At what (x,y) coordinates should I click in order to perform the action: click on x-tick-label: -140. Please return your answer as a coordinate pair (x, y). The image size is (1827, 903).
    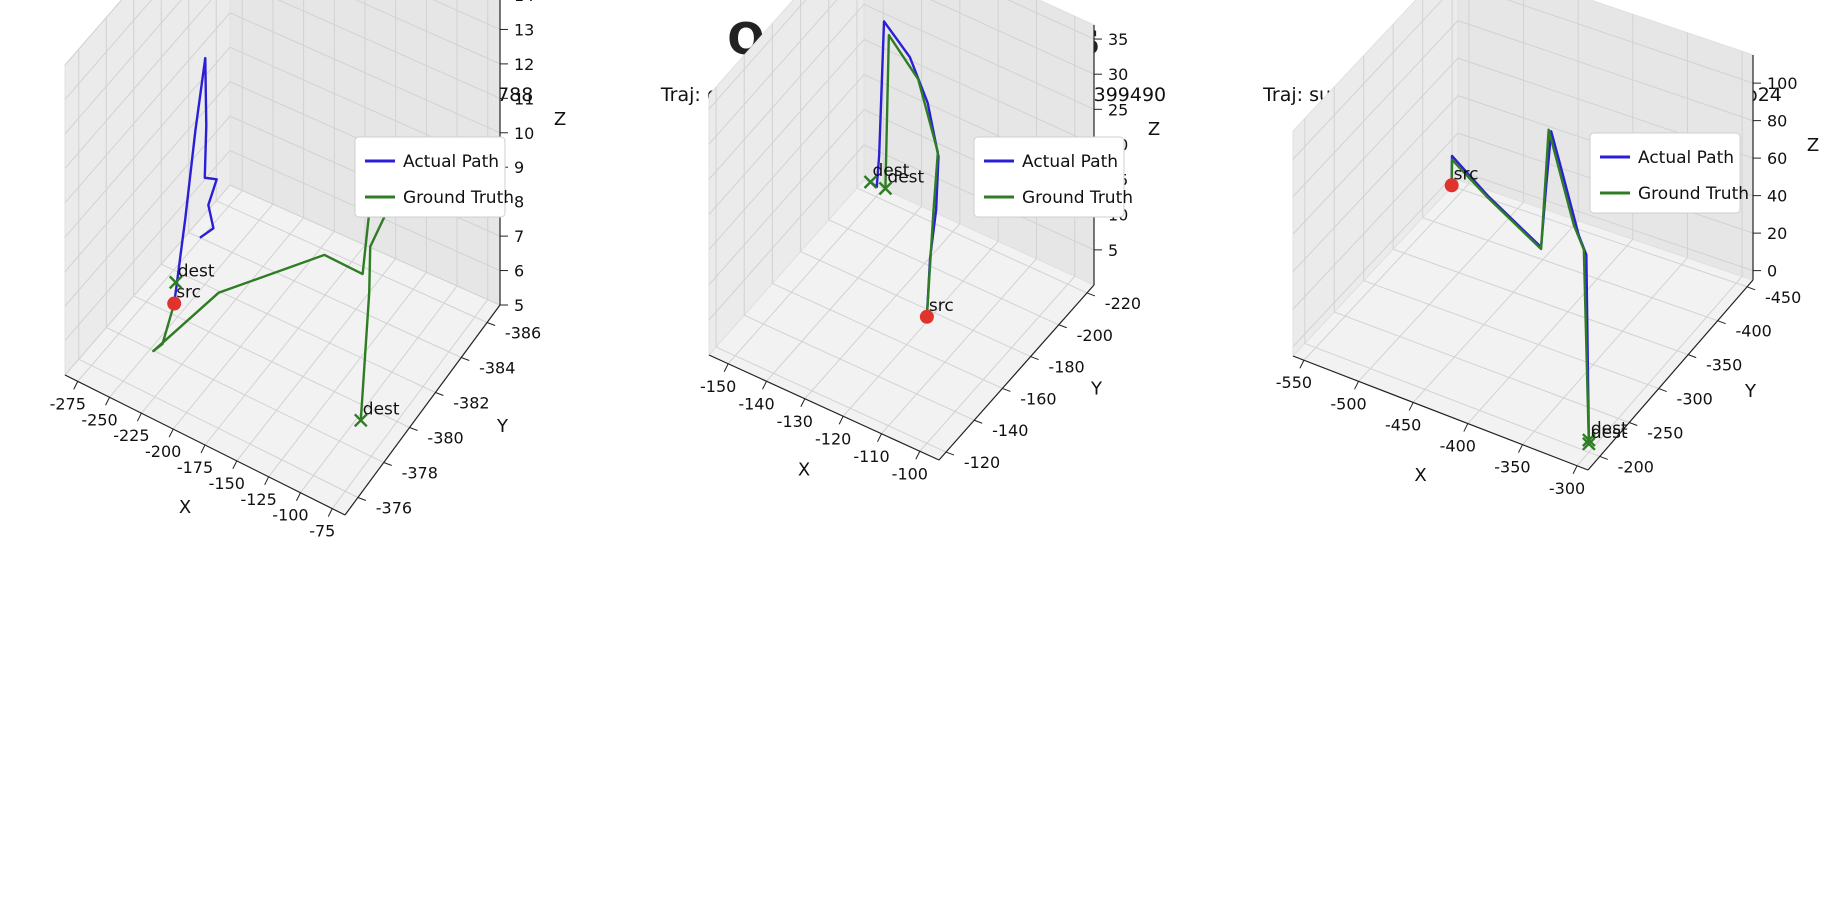
    Looking at the image, I should click on (756, 403).